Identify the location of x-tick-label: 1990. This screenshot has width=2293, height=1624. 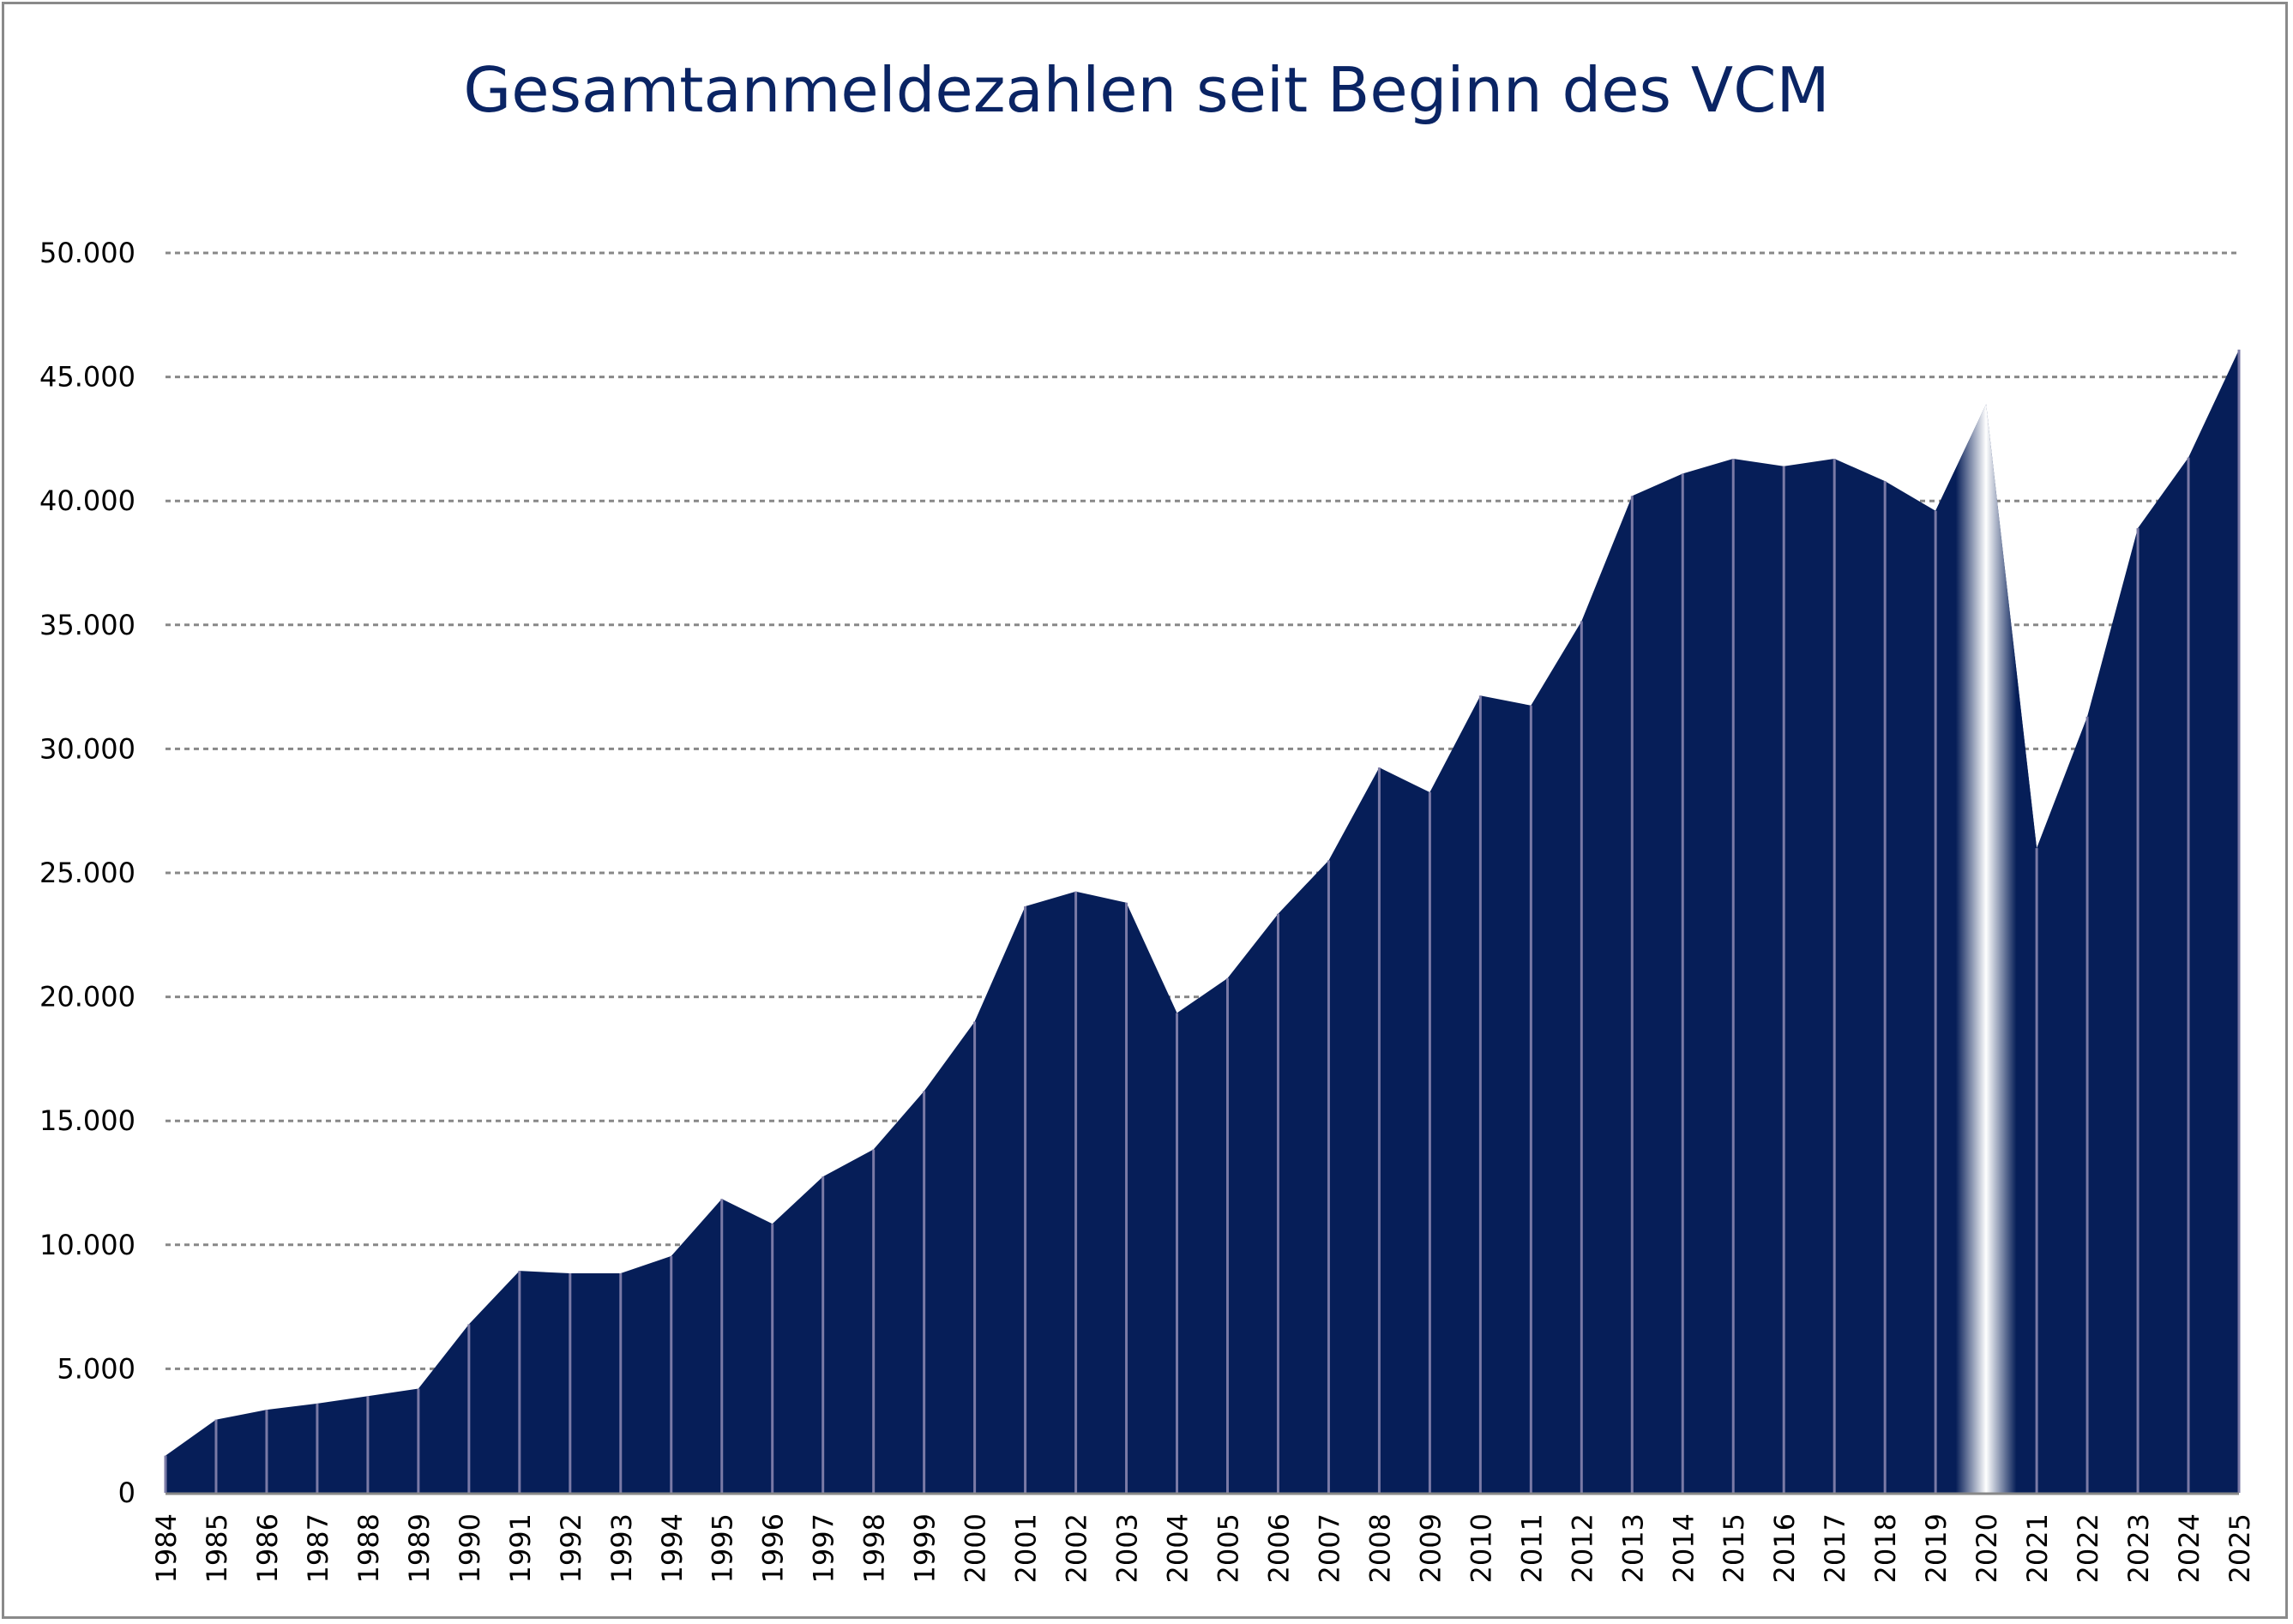
(470, 1548).